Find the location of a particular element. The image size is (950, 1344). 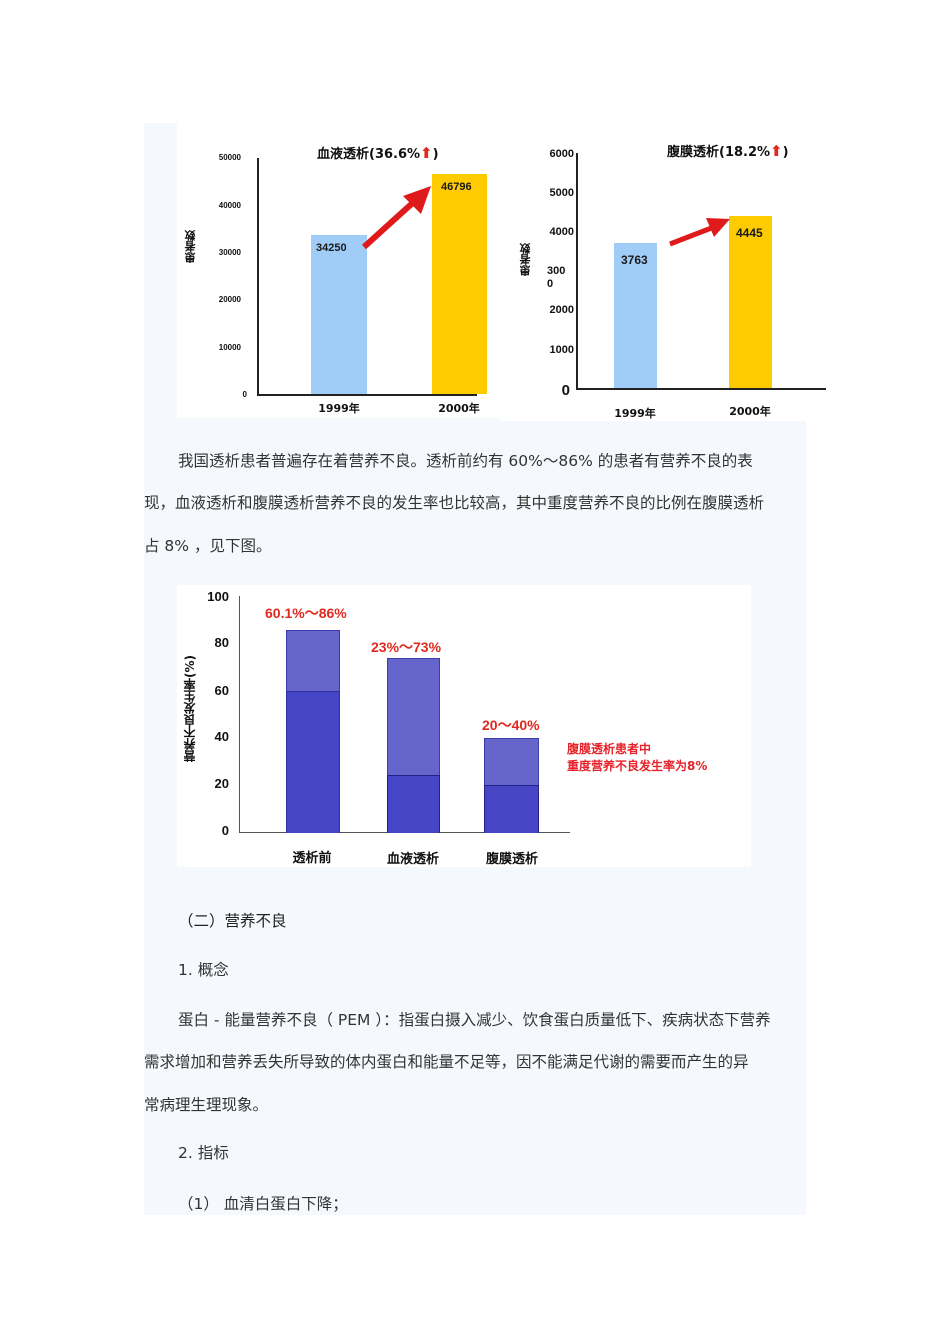

x-category-label: 透析前 is located at coordinates (312, 858).